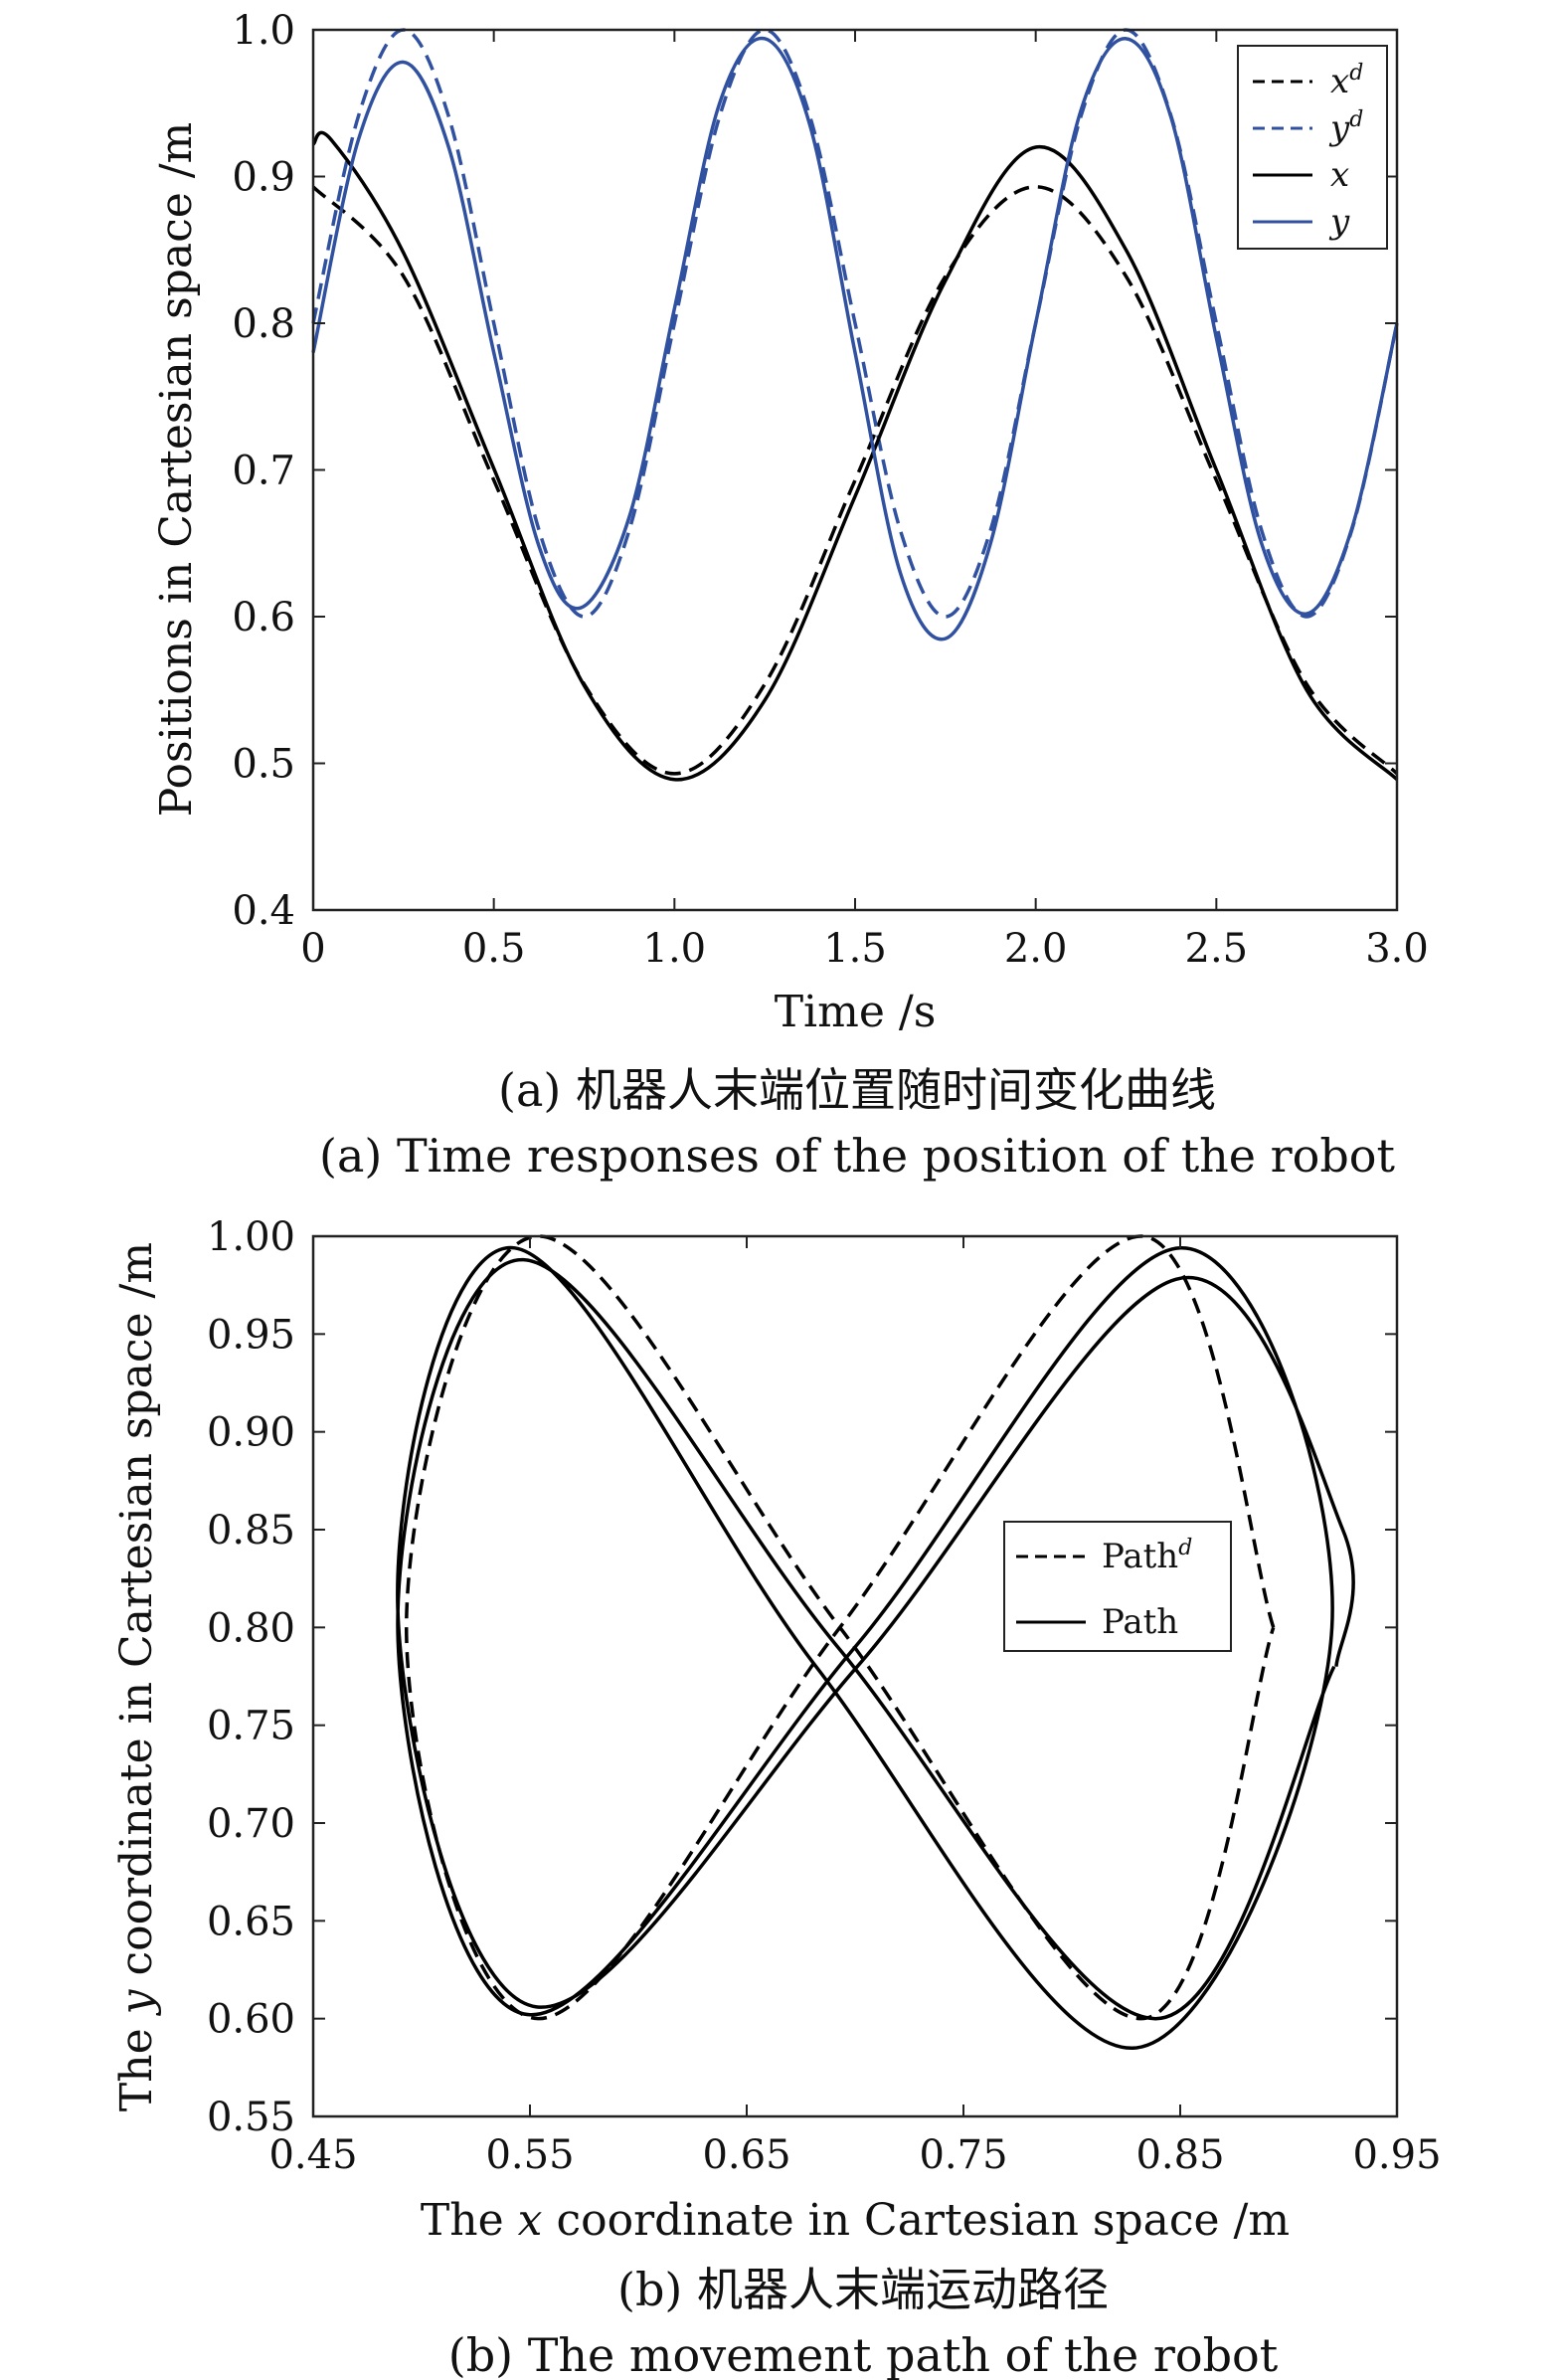 This screenshot has height=2380, width=1566. What do you see at coordinates (963, 2155) in the screenshot?
I see `x-tick-label: 0.75` at bounding box center [963, 2155].